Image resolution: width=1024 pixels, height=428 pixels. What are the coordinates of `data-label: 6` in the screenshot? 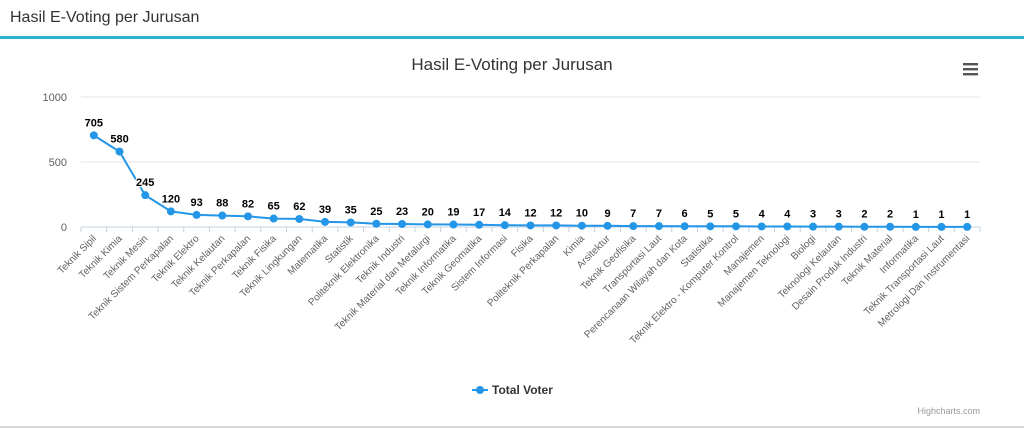 It's located at (685, 214).